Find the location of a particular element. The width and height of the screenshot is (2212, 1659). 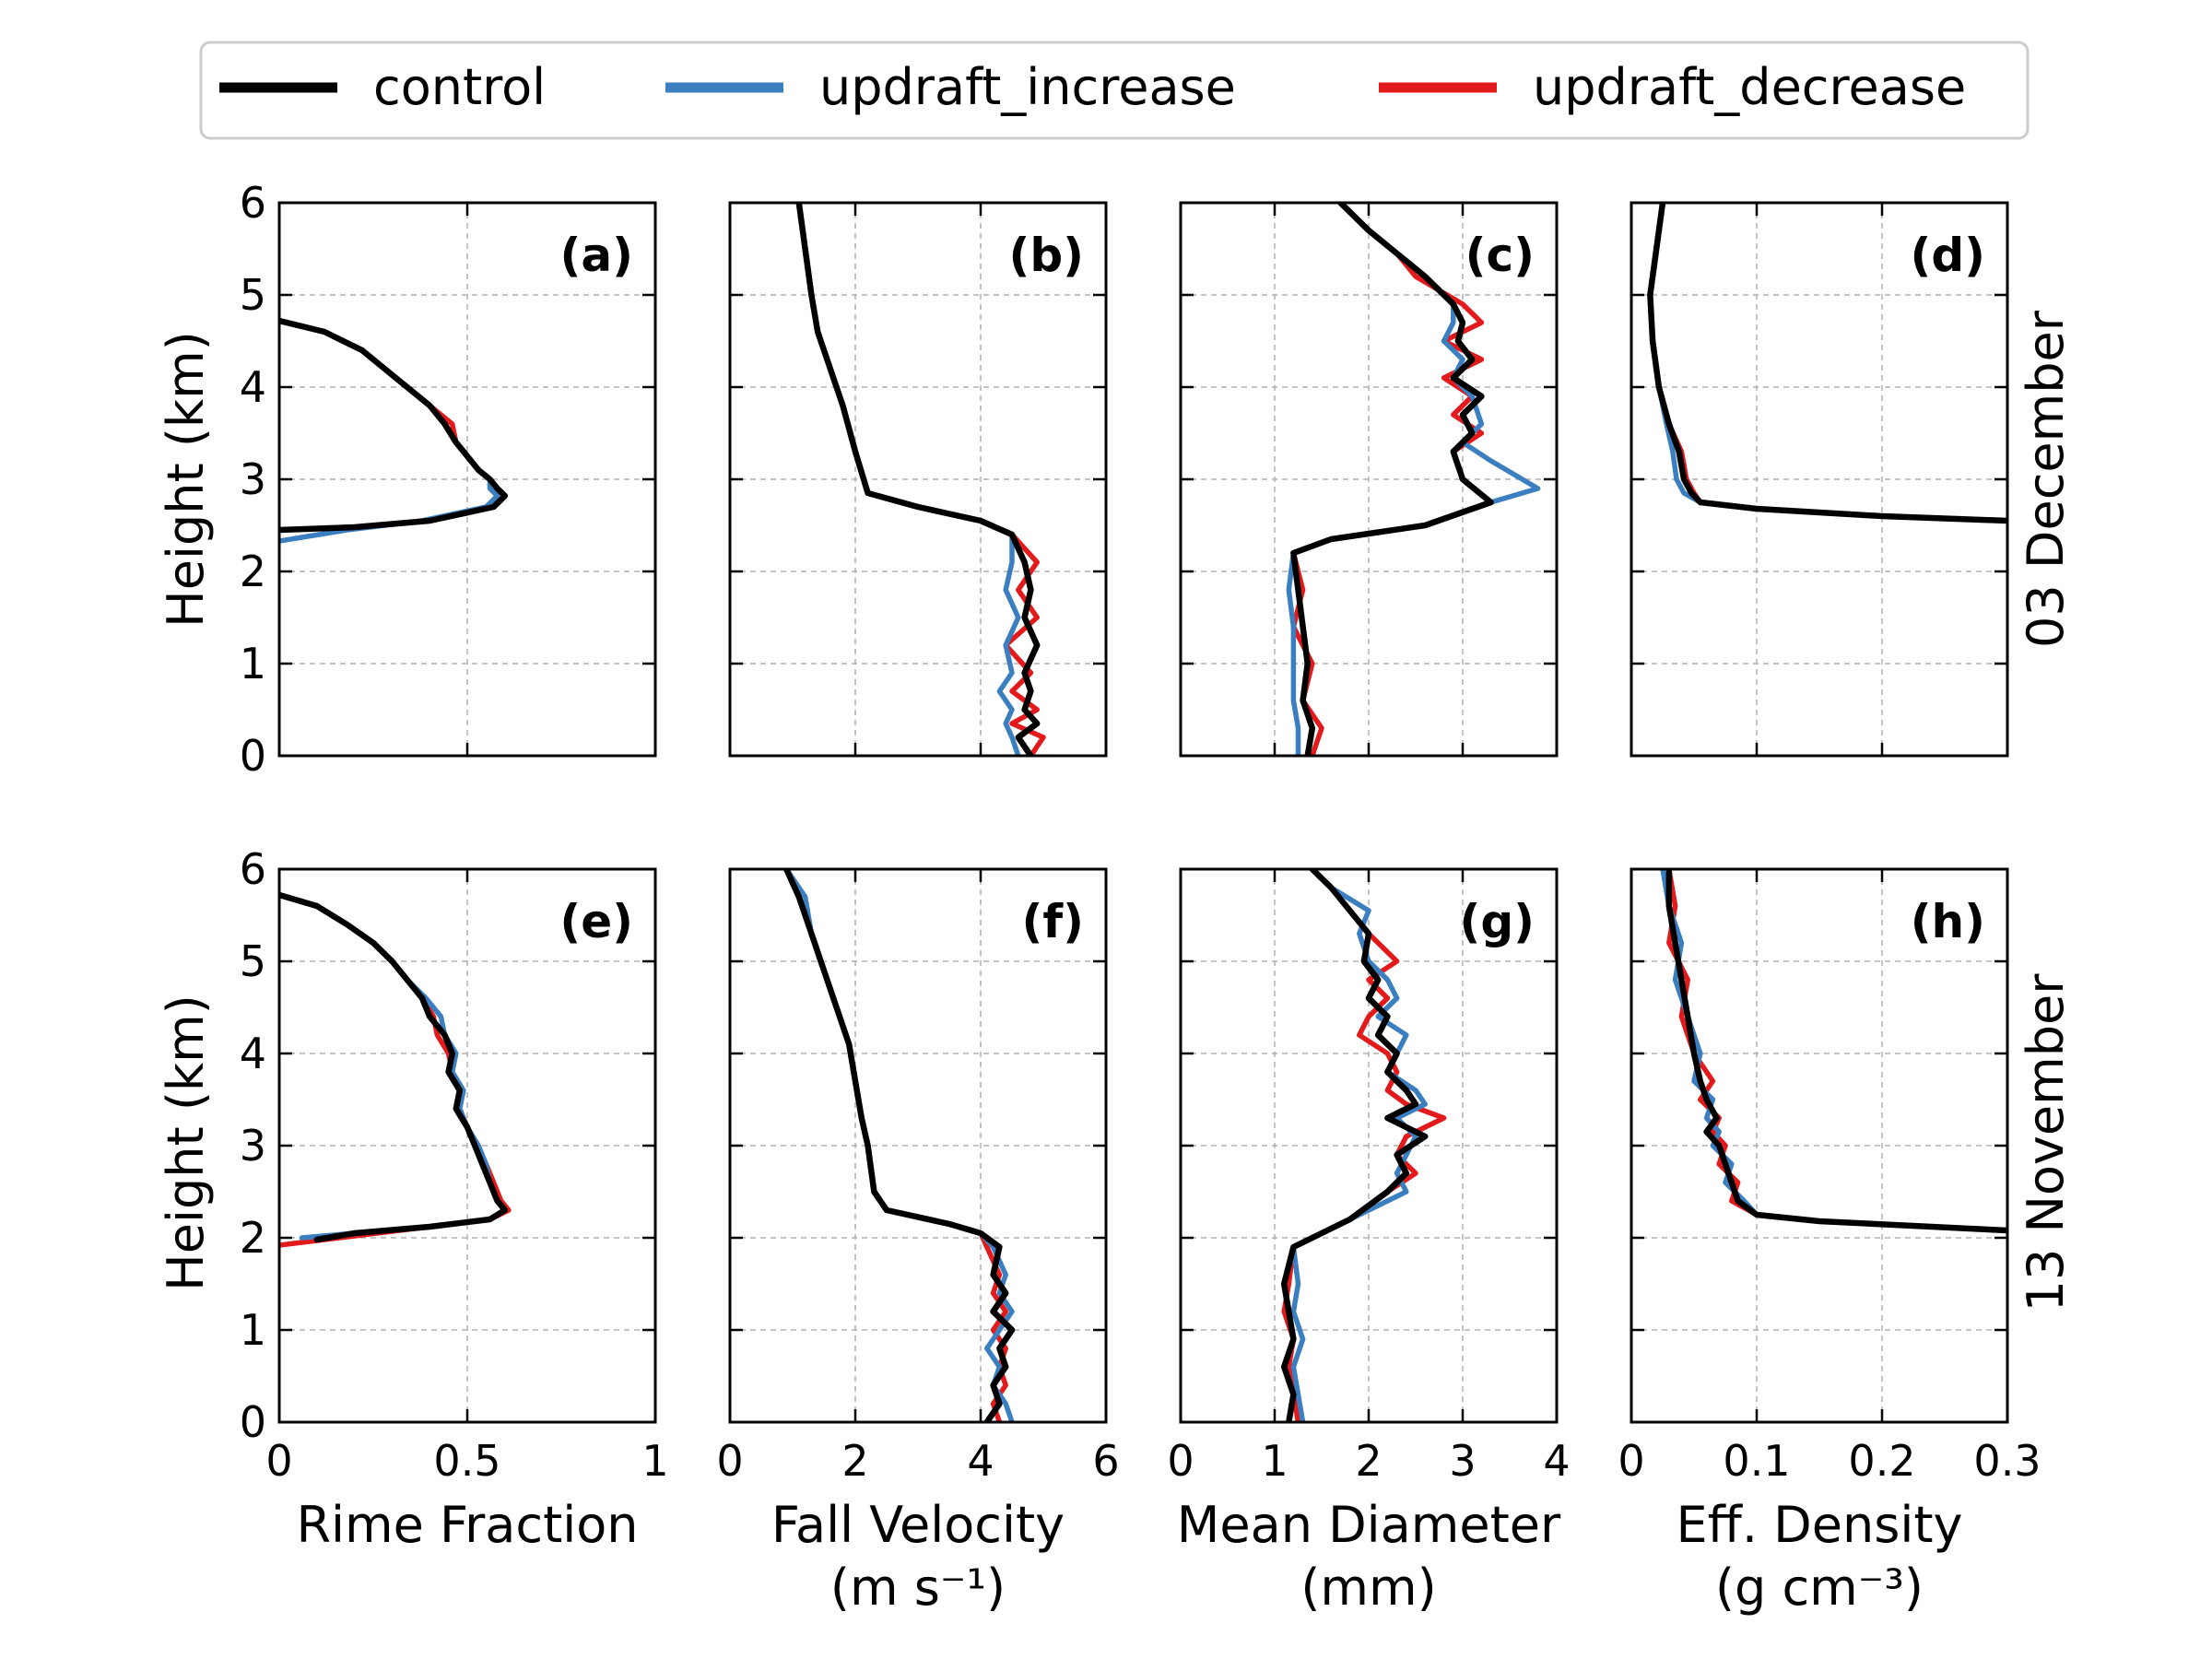

x-tick-label: 0.5 is located at coordinates (466, 1461).